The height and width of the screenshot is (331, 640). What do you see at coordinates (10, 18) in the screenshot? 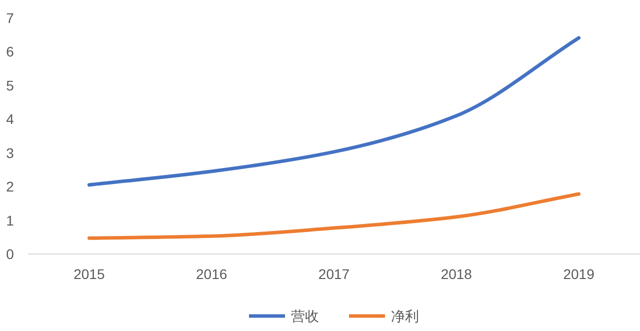
I see `y-tick-label: 7` at bounding box center [10, 18].